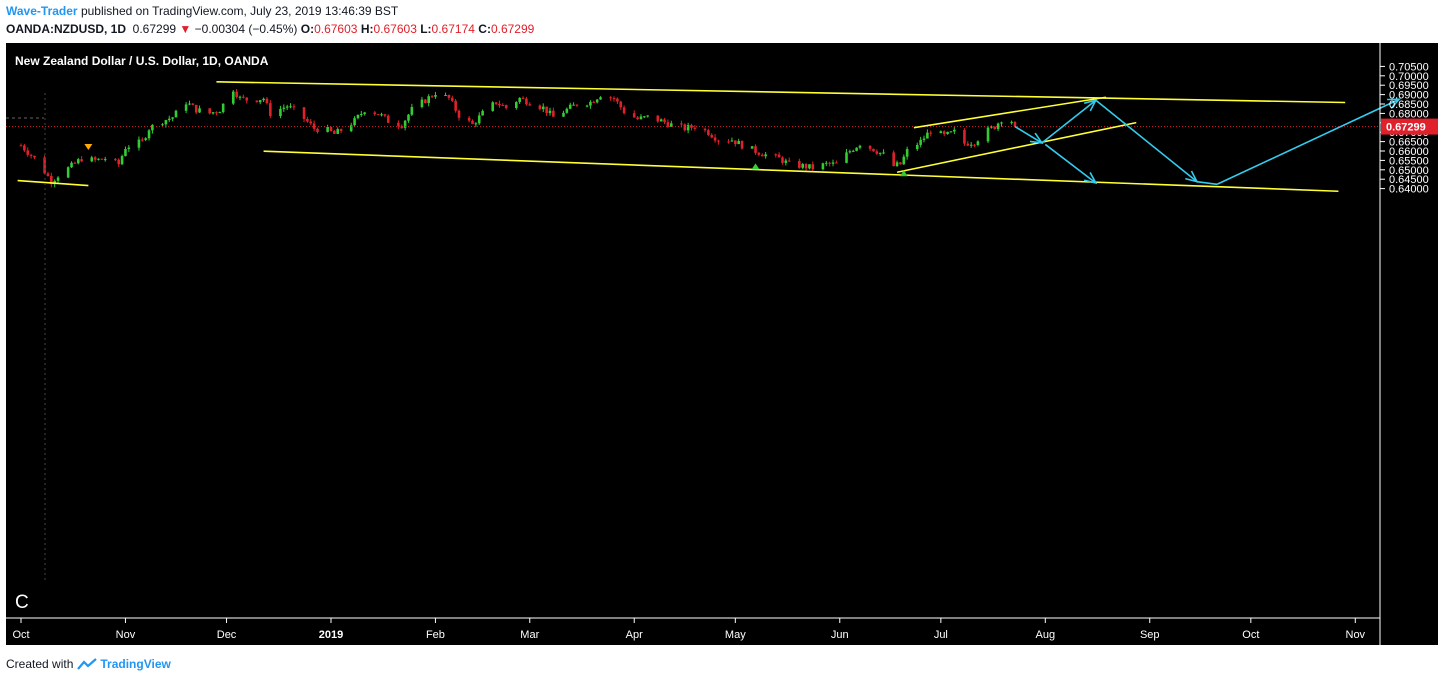  I want to click on time-tick-label: Feb, so click(435, 635).